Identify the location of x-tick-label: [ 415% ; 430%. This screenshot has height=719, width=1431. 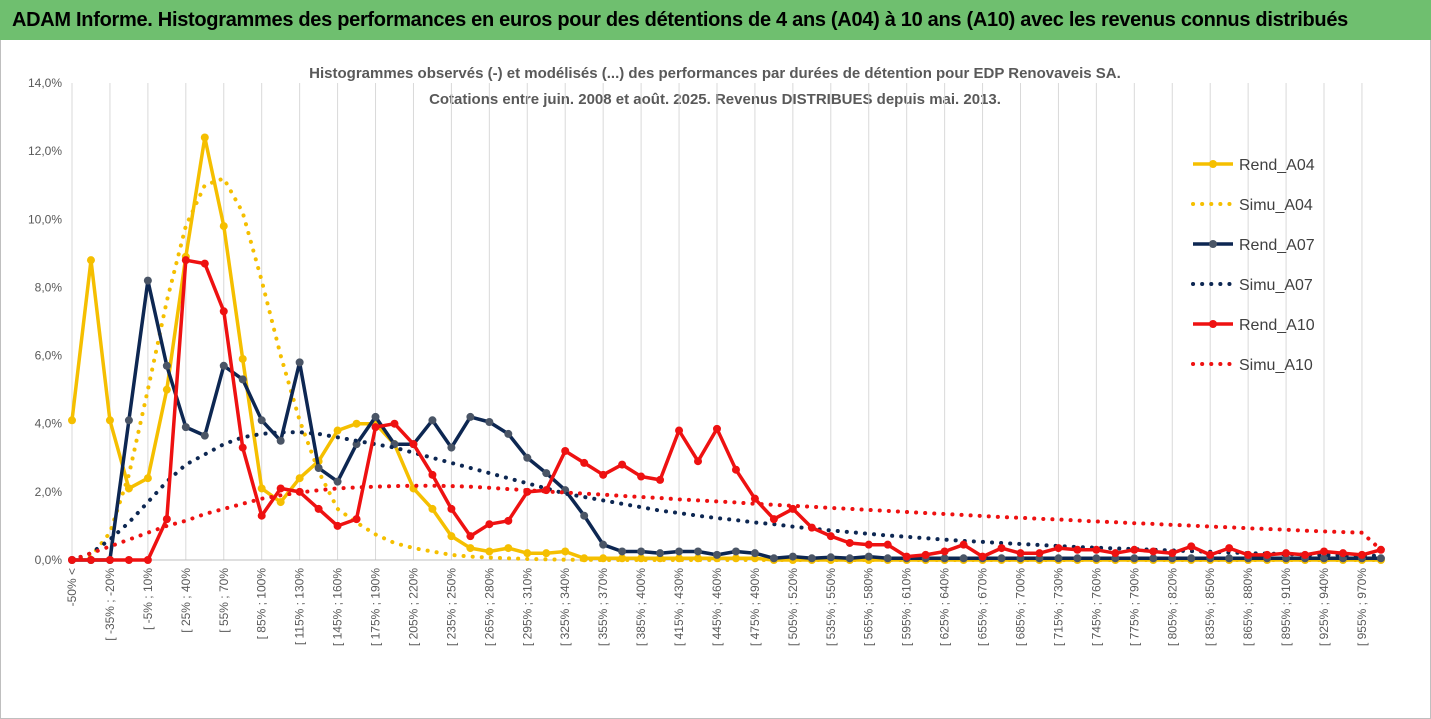
(679, 607).